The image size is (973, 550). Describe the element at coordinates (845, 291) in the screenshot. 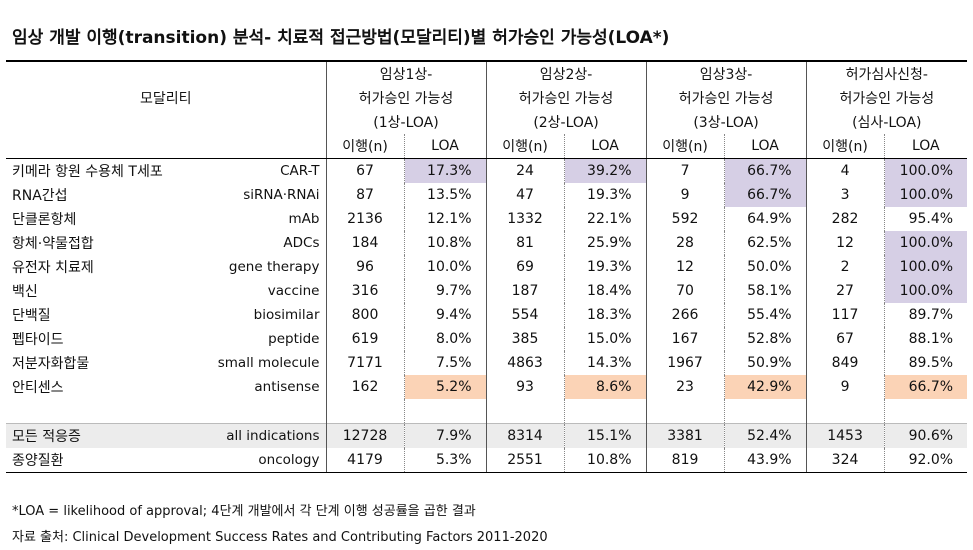

I see `review-n: 27` at that location.